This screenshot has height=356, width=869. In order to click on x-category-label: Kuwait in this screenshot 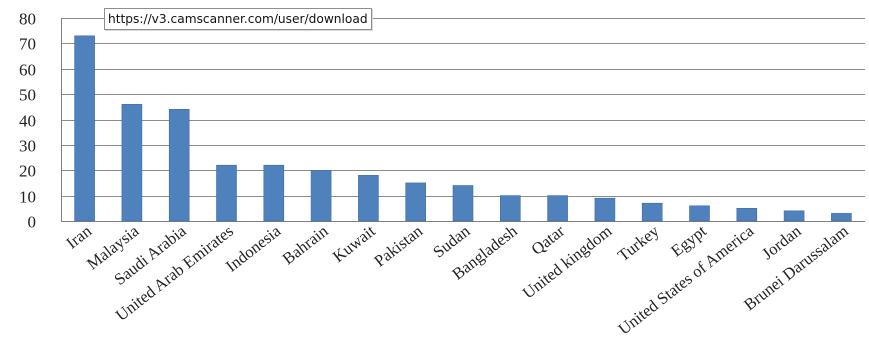, I will do `click(354, 243)`.